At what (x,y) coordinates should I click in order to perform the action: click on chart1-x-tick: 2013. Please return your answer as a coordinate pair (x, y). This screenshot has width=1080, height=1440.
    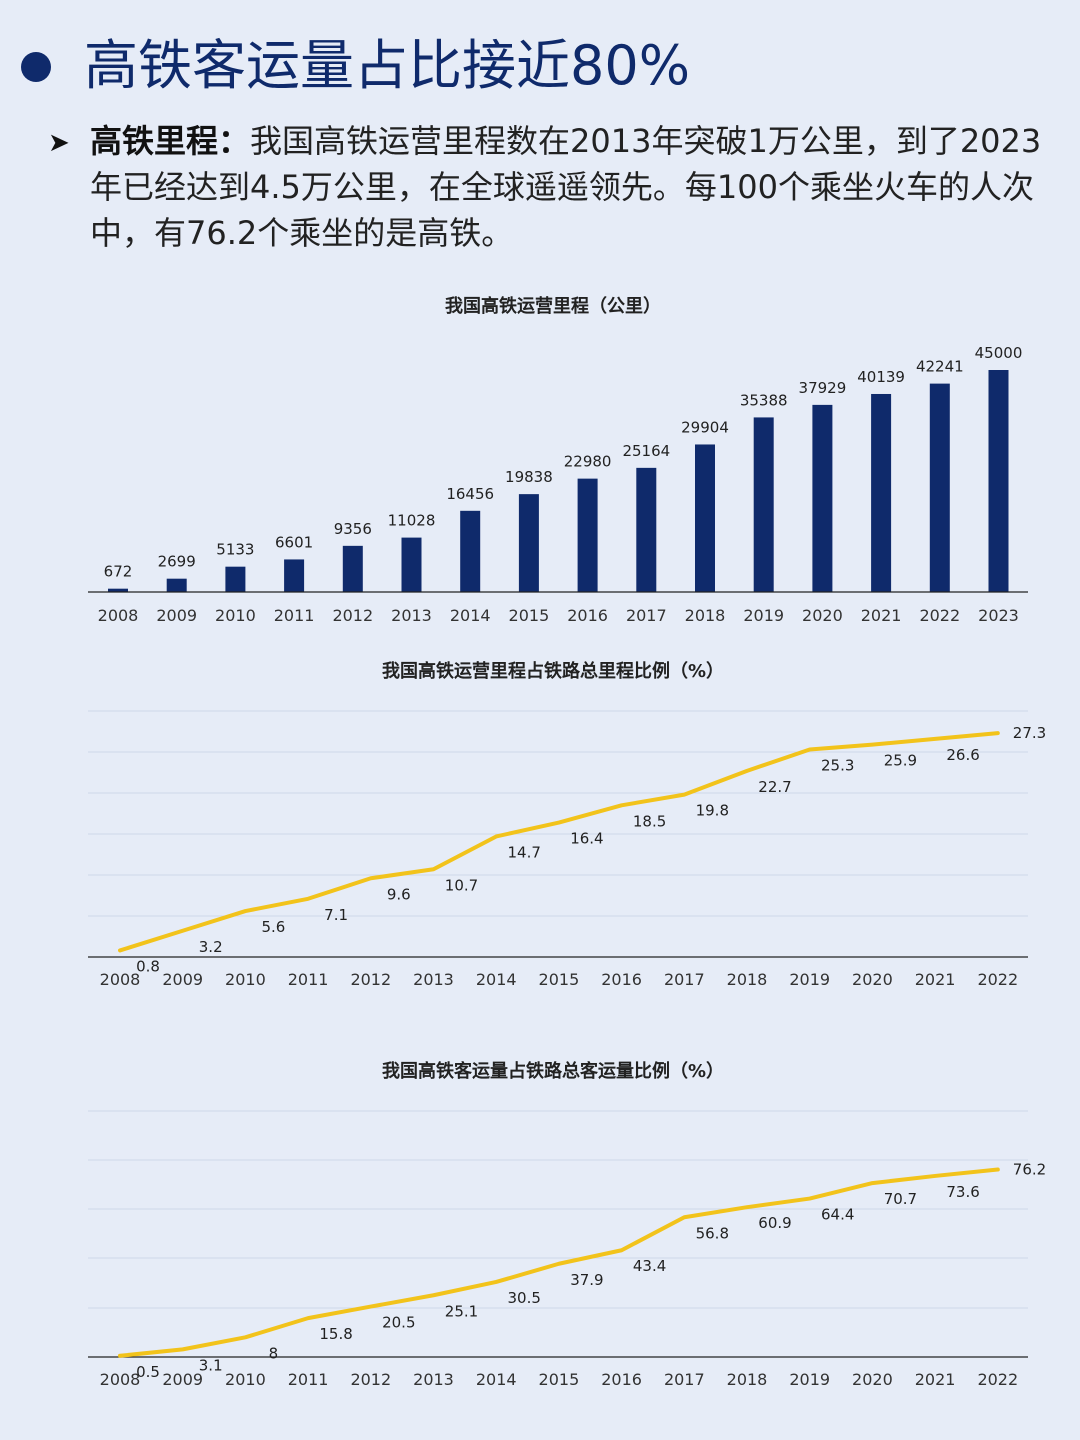
    Looking at the image, I should click on (411, 615).